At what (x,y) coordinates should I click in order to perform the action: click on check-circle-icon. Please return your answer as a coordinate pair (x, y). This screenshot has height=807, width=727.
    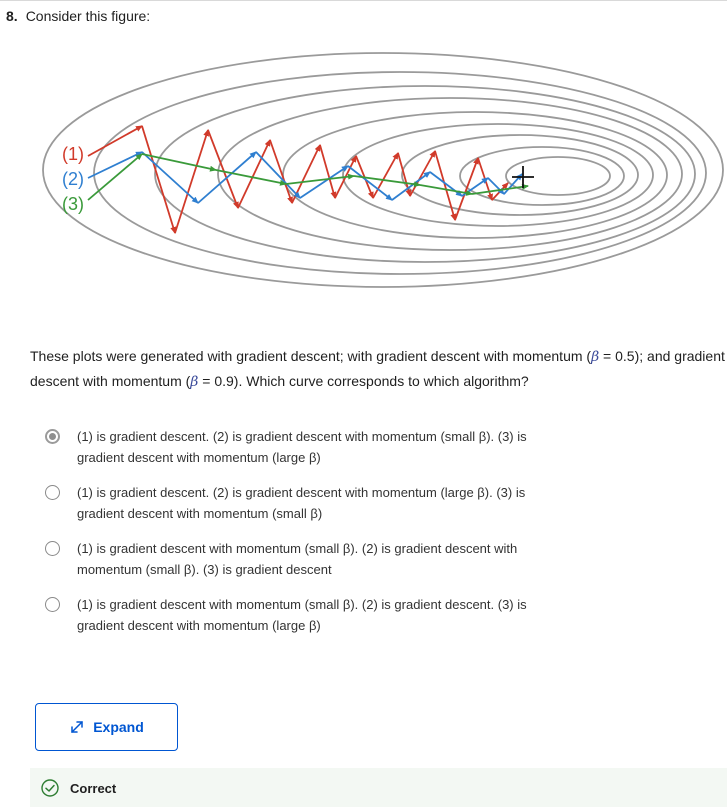
    Looking at the image, I should click on (50, 788).